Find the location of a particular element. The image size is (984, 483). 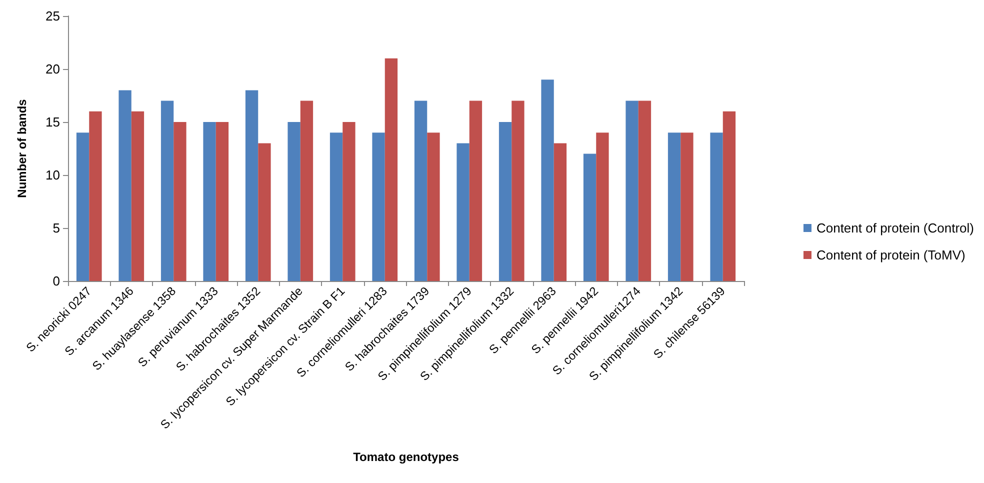

y-tick-label: 20 is located at coordinates (53, 69).